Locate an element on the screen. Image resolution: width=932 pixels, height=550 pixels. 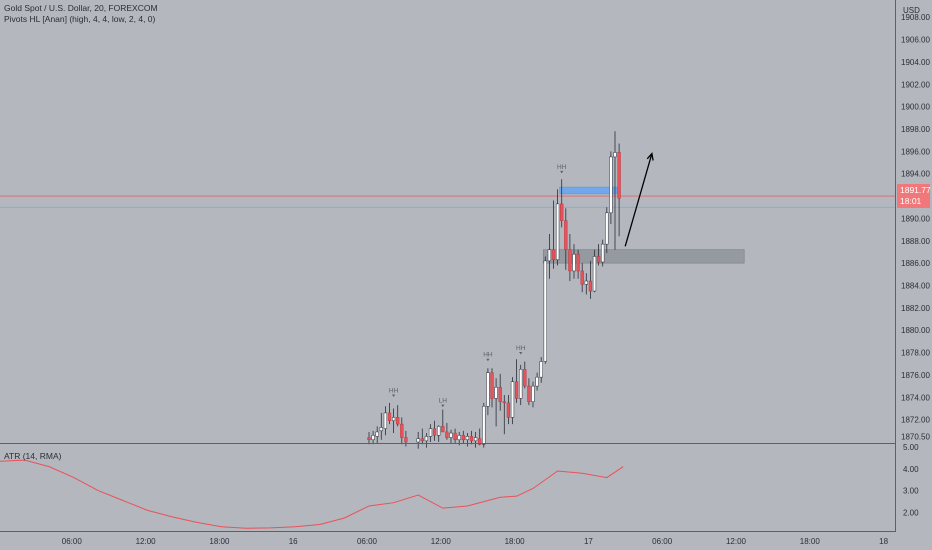
price-tick-label: 1882.00 is located at coordinates (915, 308).